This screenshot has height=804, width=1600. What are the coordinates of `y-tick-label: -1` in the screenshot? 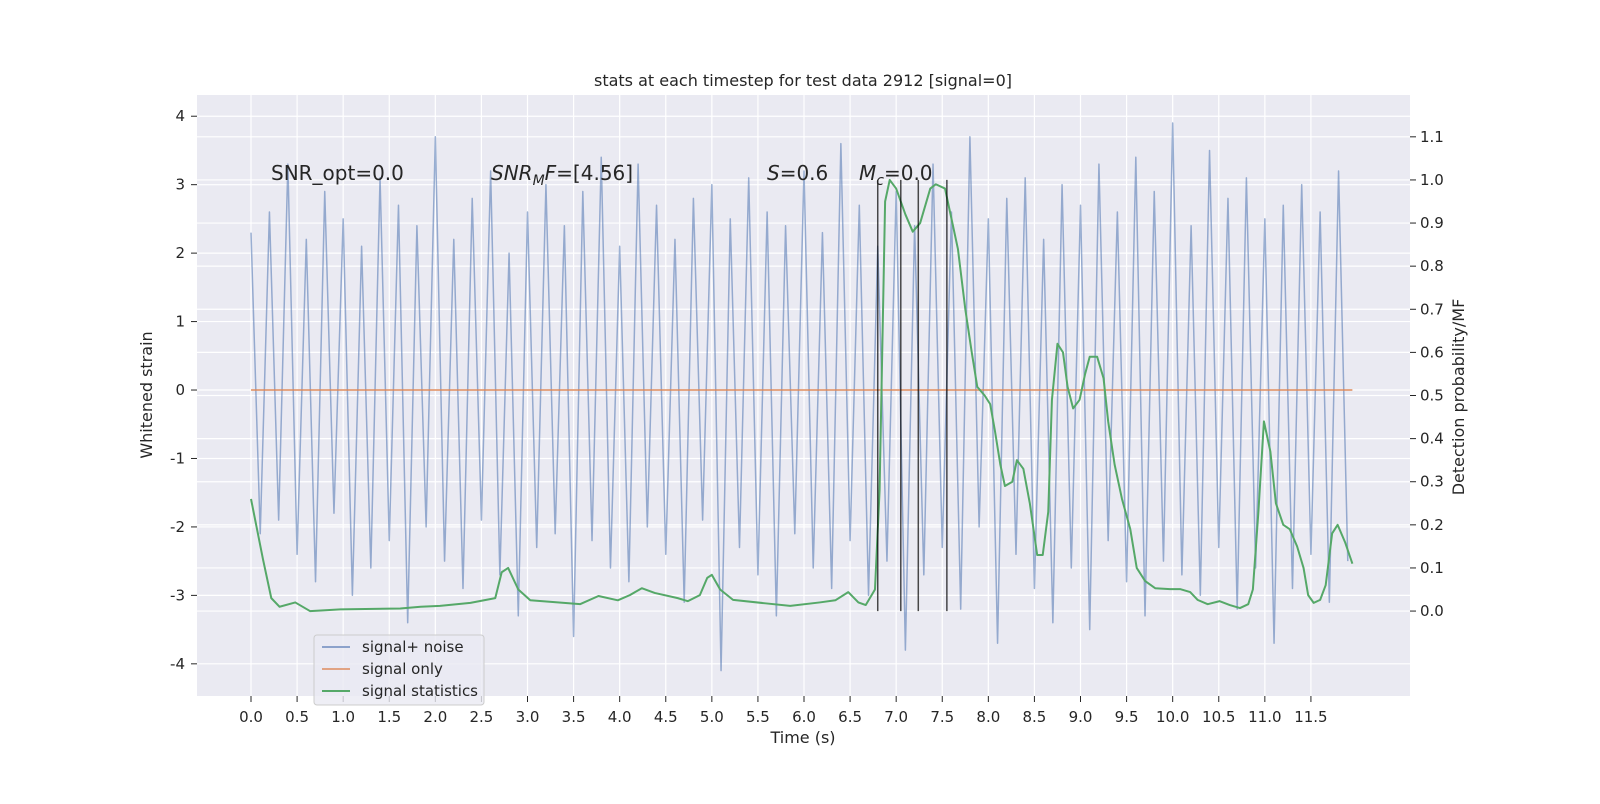 It's located at (177, 458).